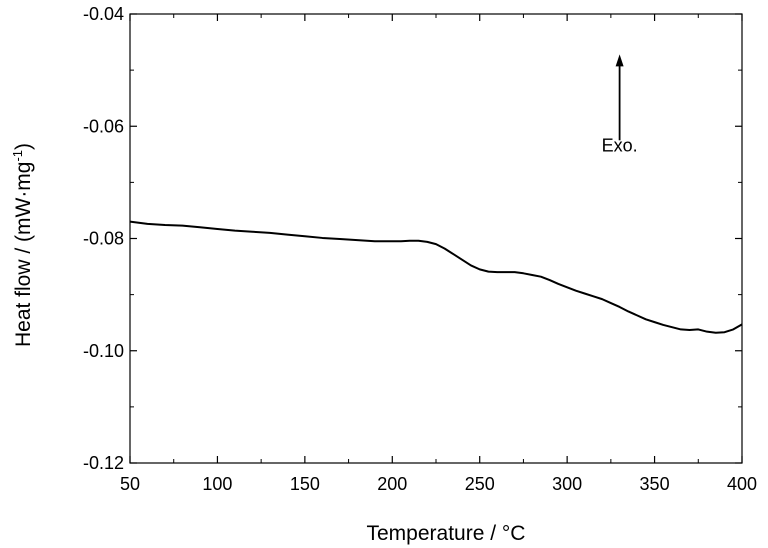 This screenshot has height=548, width=768. I want to click on y-axis-title-close: ), so click(23, 146).